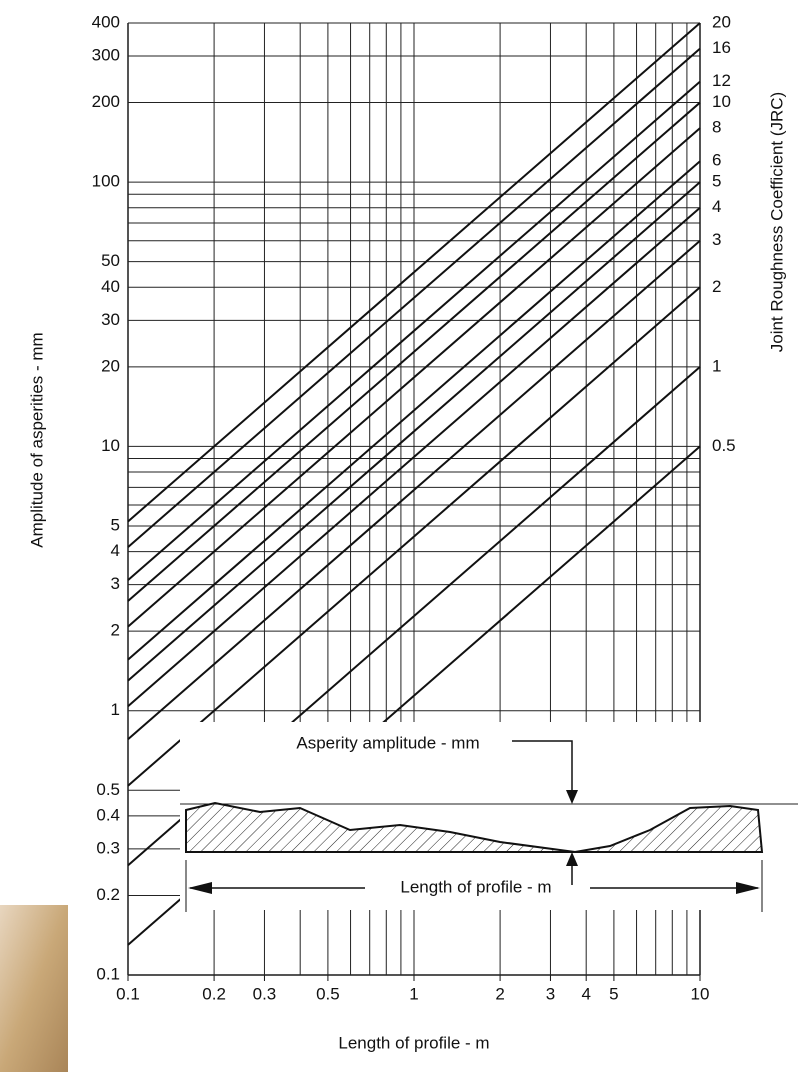 This screenshot has height=1072, width=798. Describe the element at coordinates (542, 769) in the screenshot. I see `arrow-leader` at that location.